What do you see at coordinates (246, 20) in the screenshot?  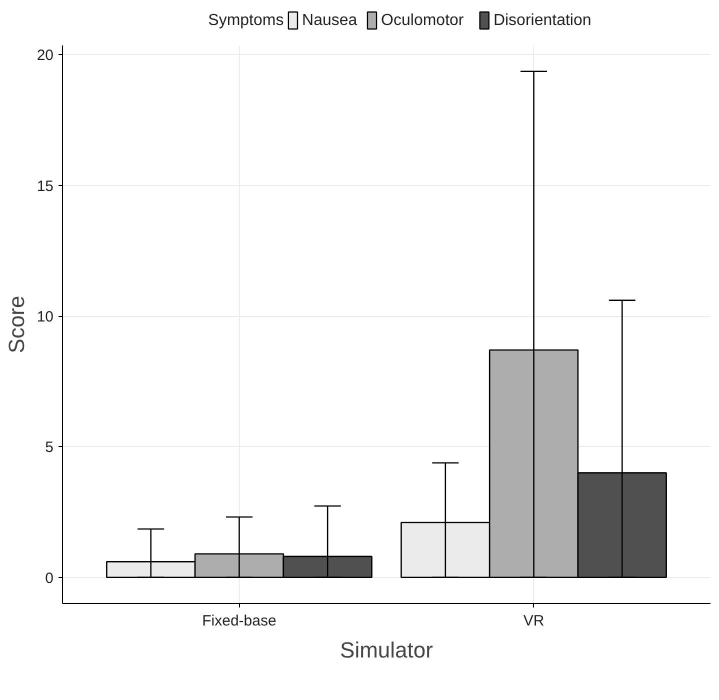 I see `legend-title: Symptoms` at bounding box center [246, 20].